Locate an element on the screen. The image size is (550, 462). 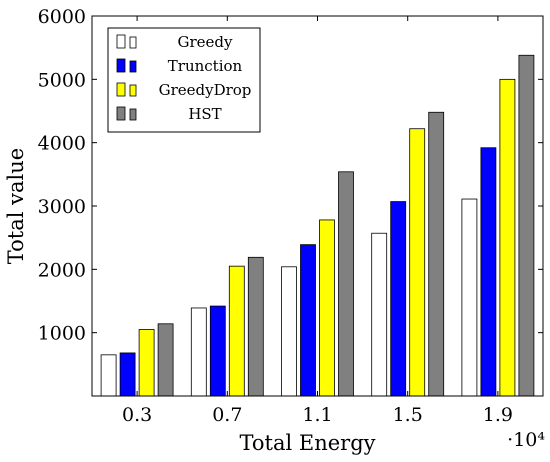
bar-trunction-1.9 is located at coordinates (488, 272).